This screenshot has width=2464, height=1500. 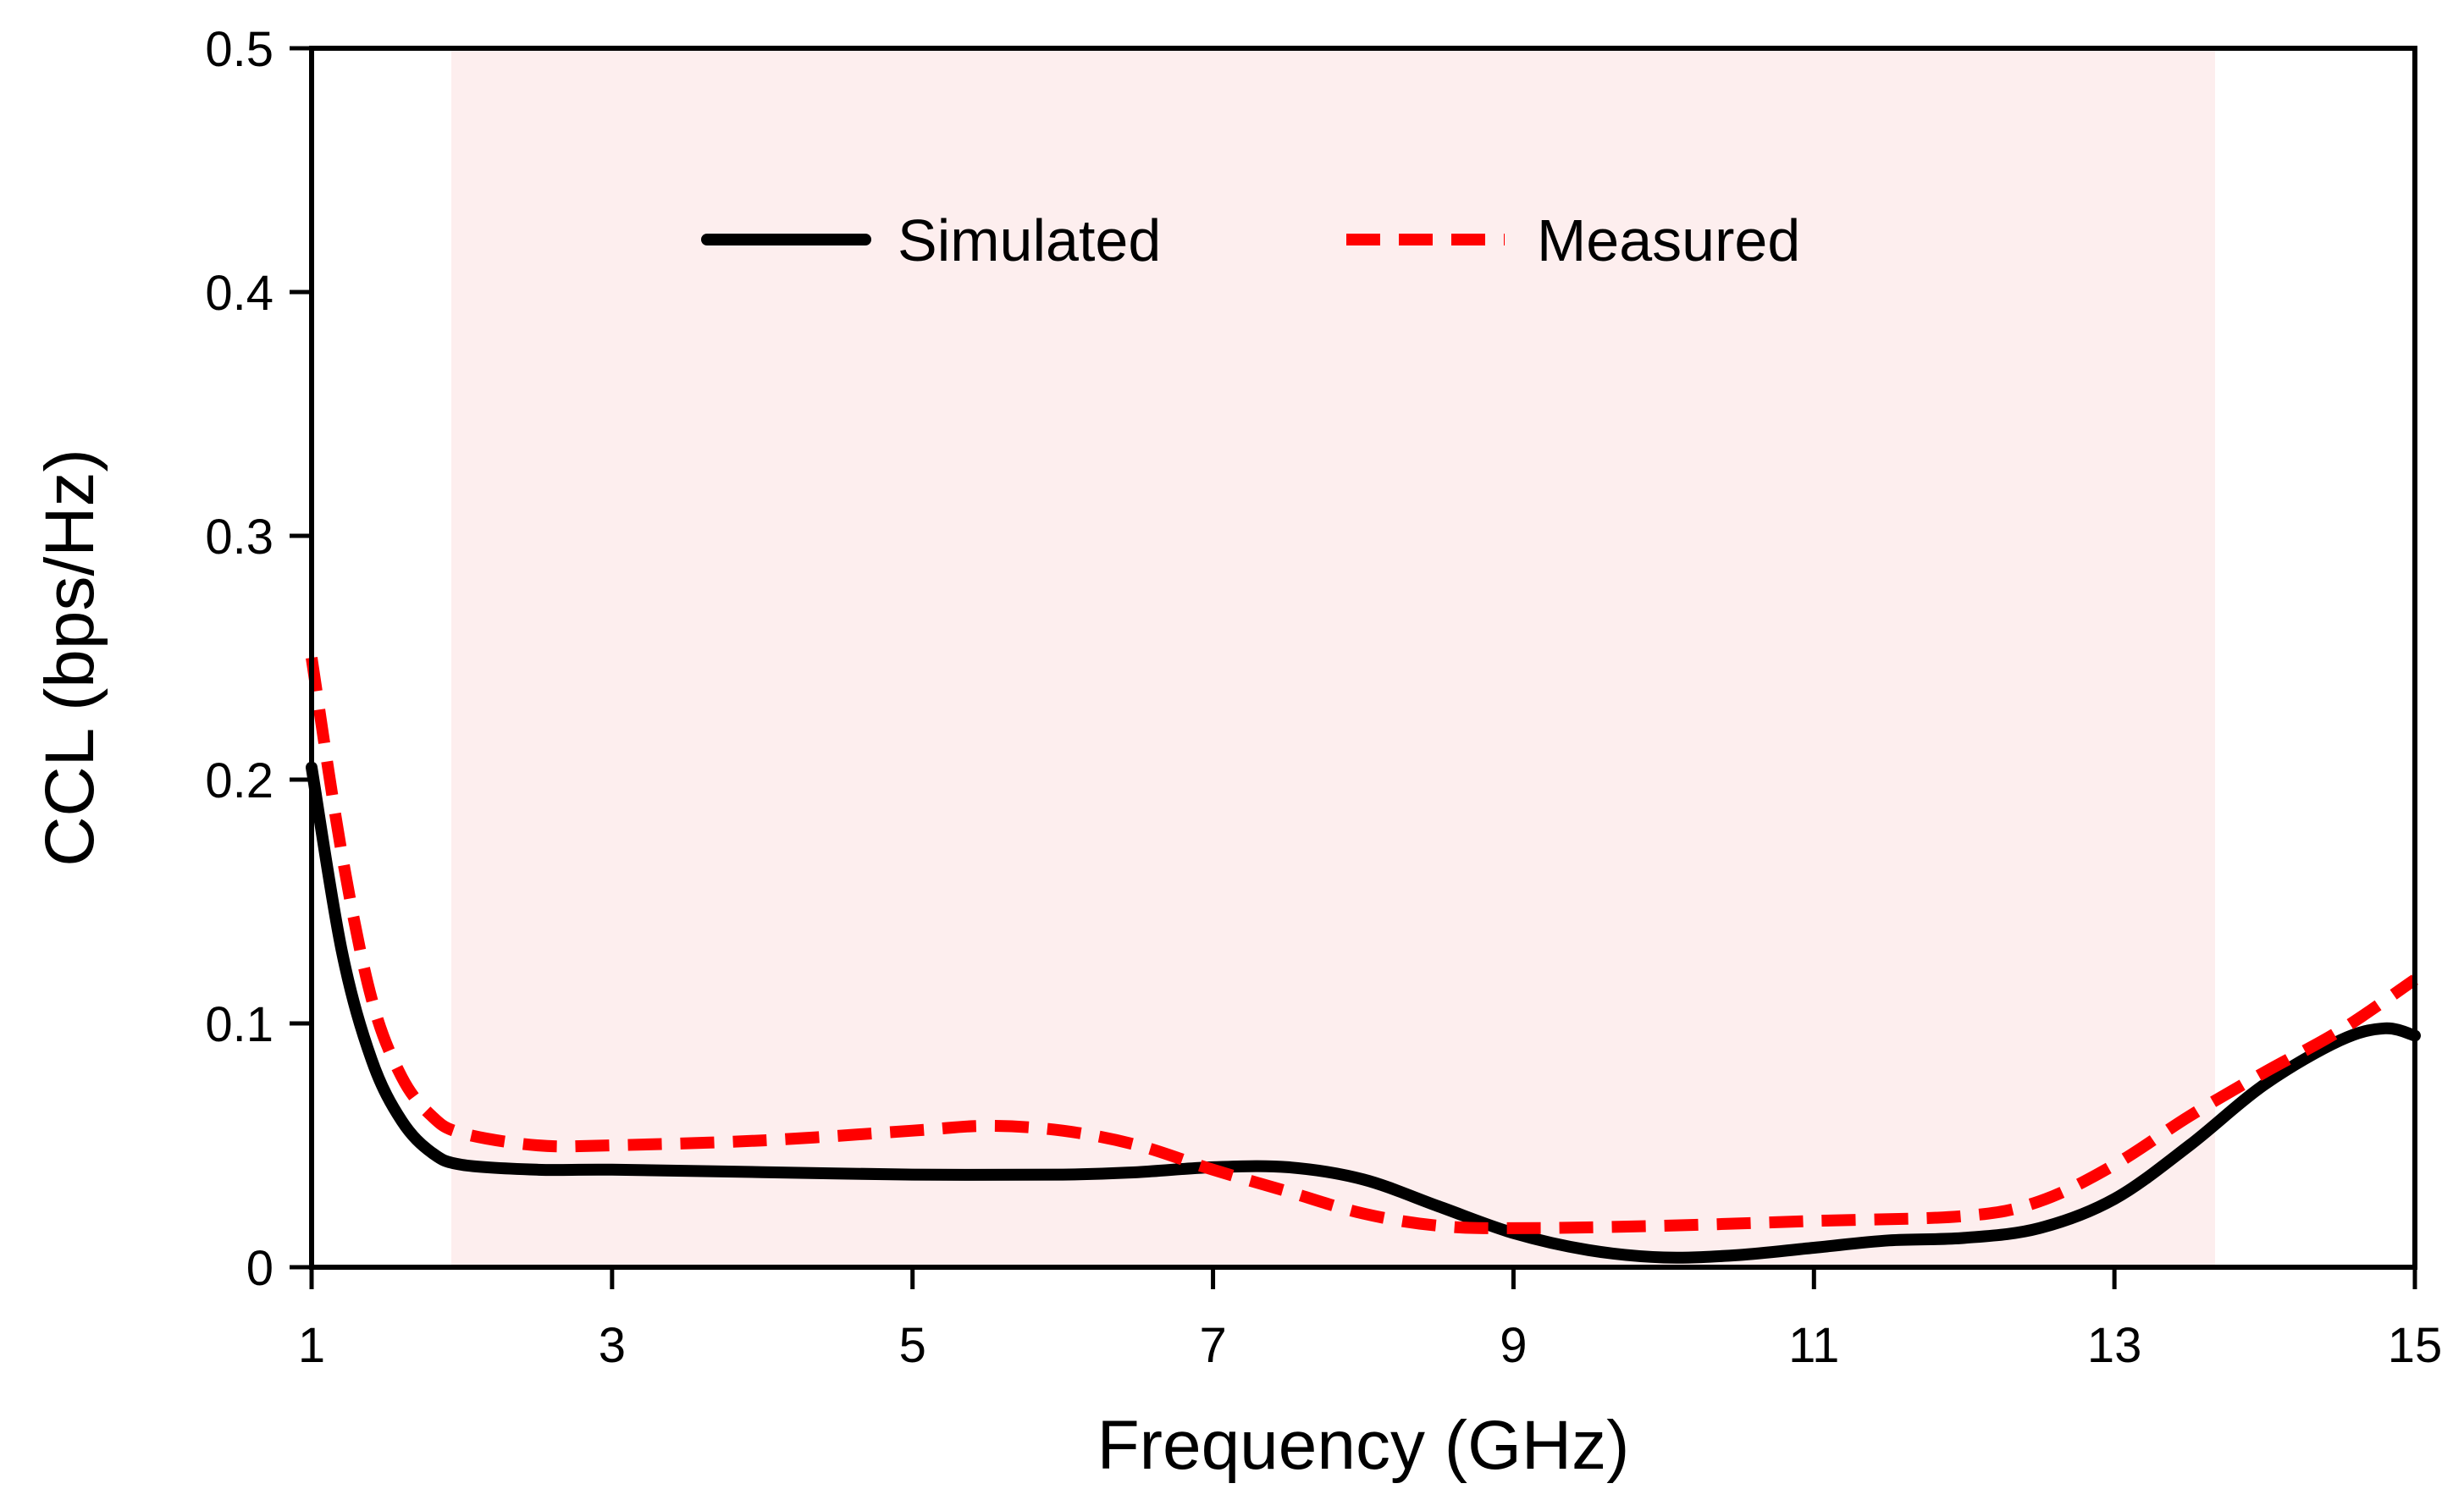 I want to click on legend-label-simulated: Simulated, so click(x=1029, y=240).